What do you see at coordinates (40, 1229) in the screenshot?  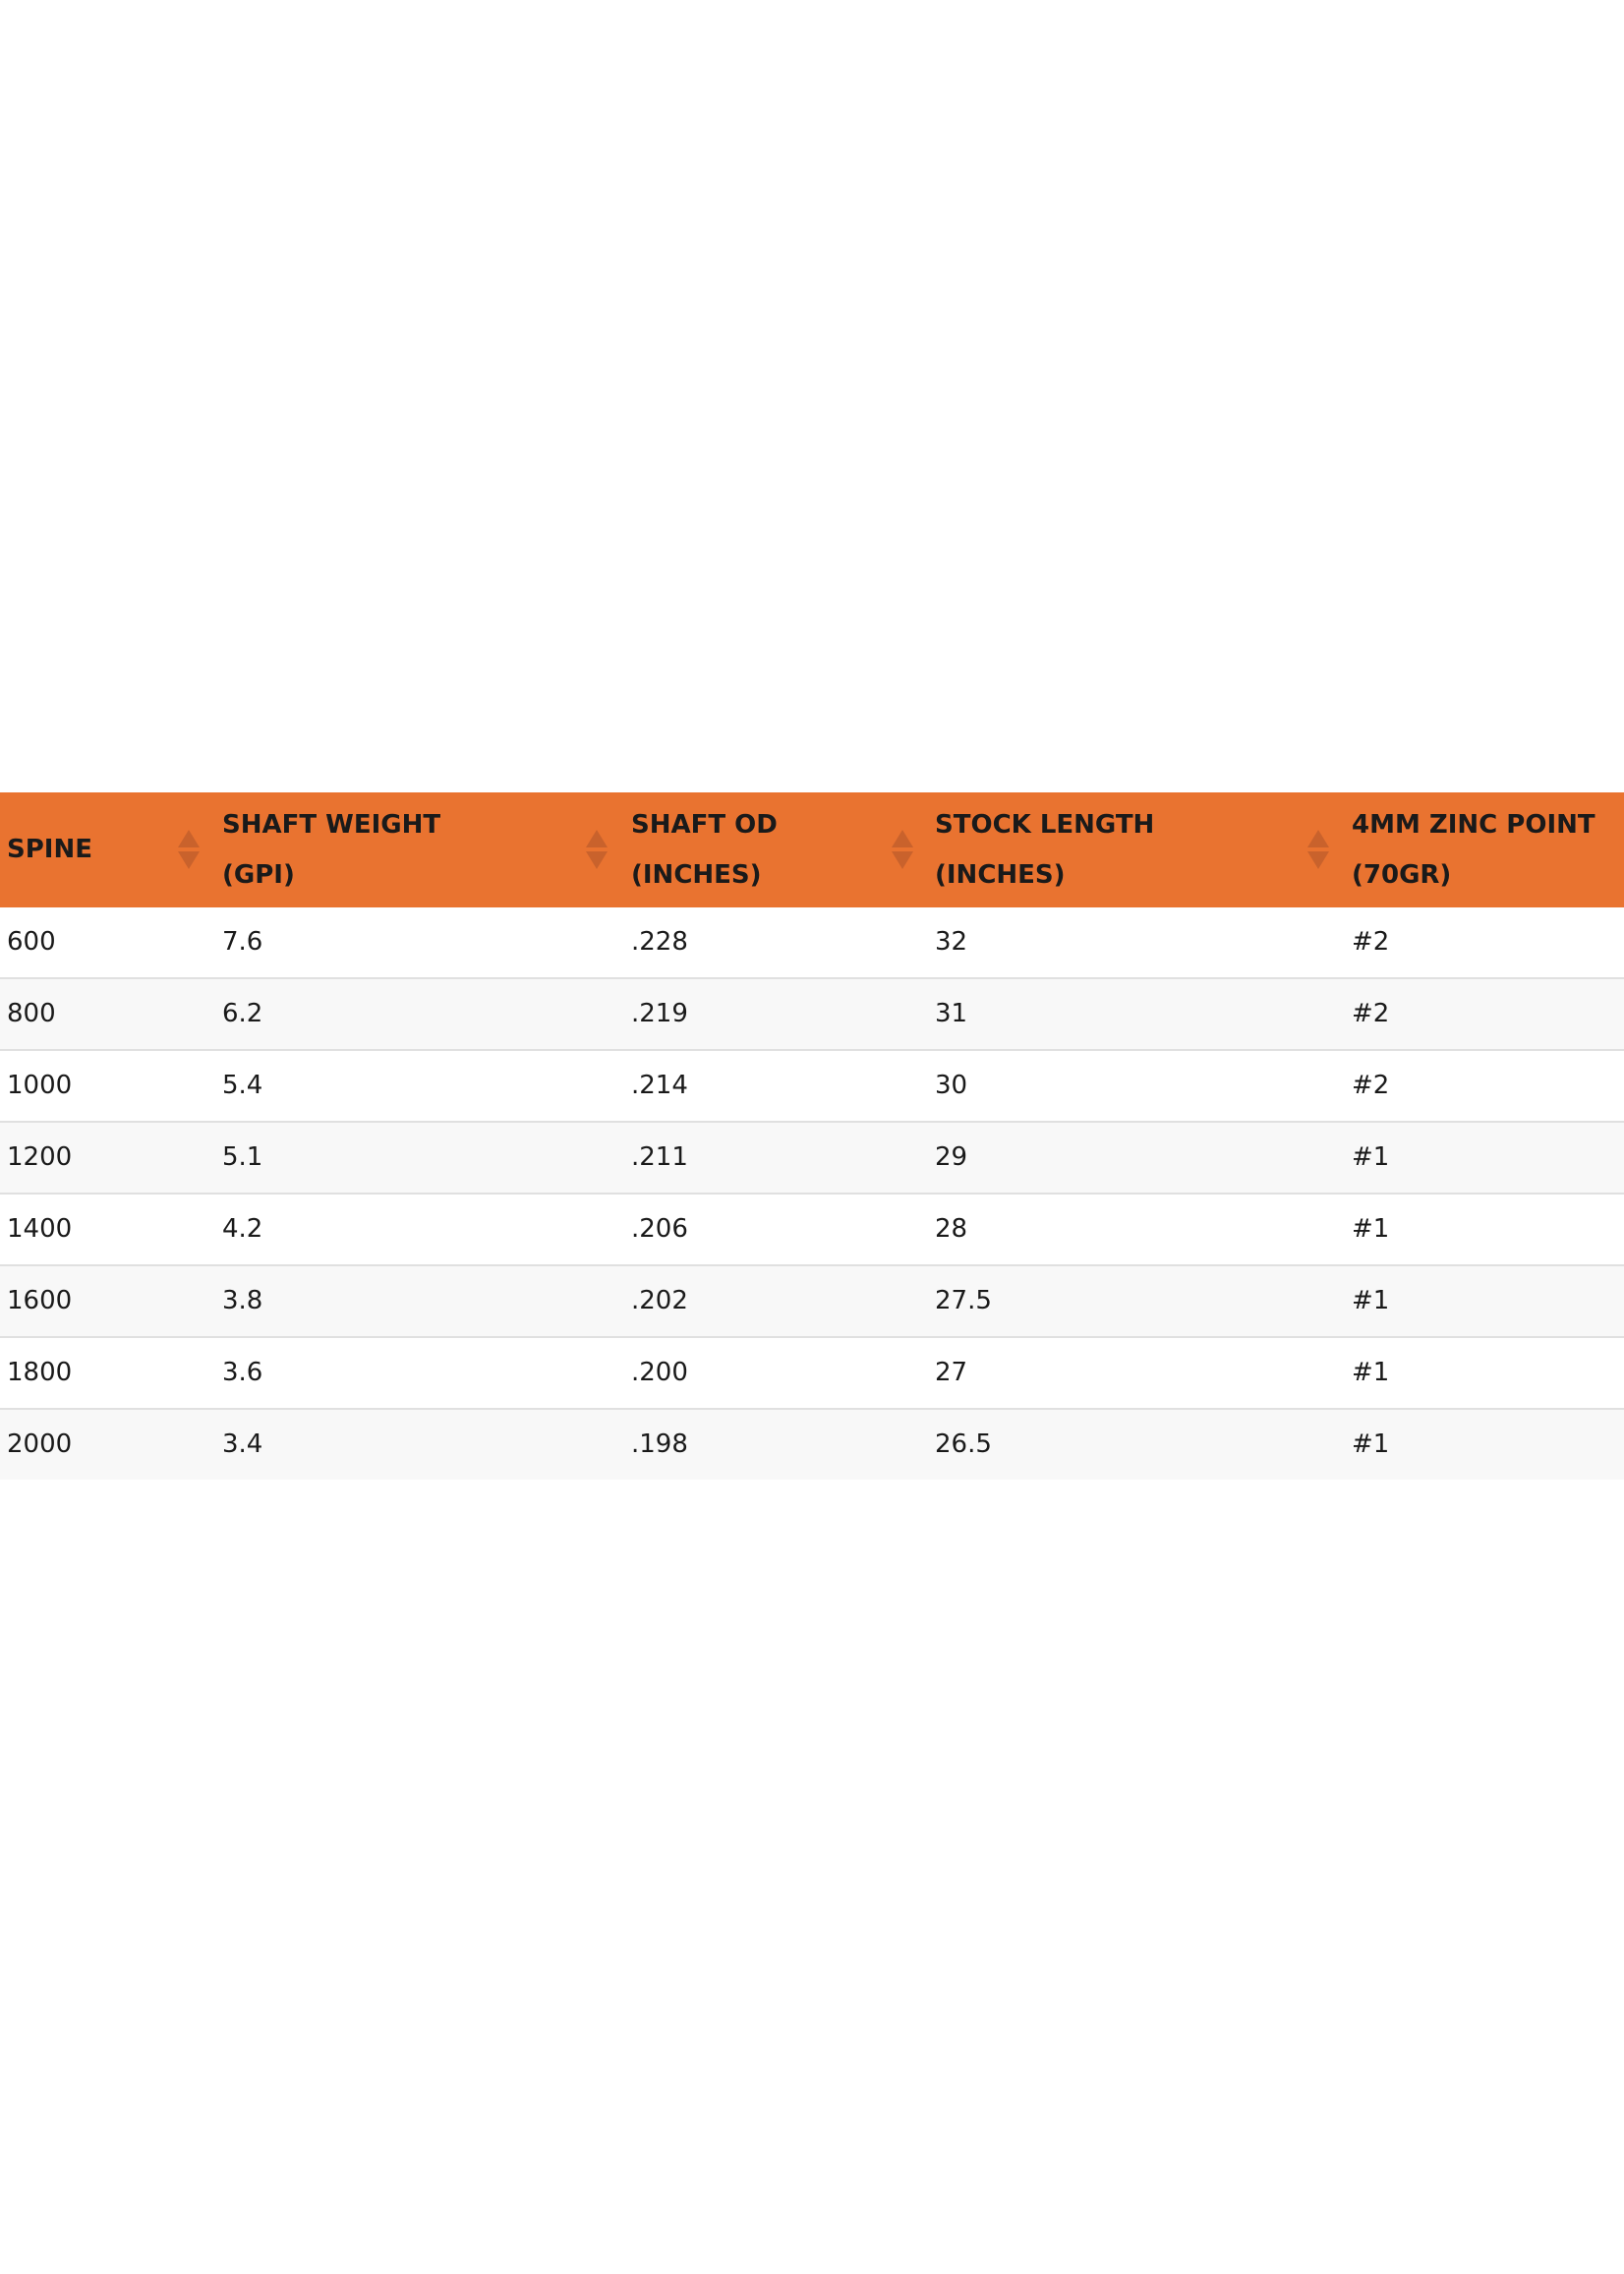 I see `table-cell: 1400` at bounding box center [40, 1229].